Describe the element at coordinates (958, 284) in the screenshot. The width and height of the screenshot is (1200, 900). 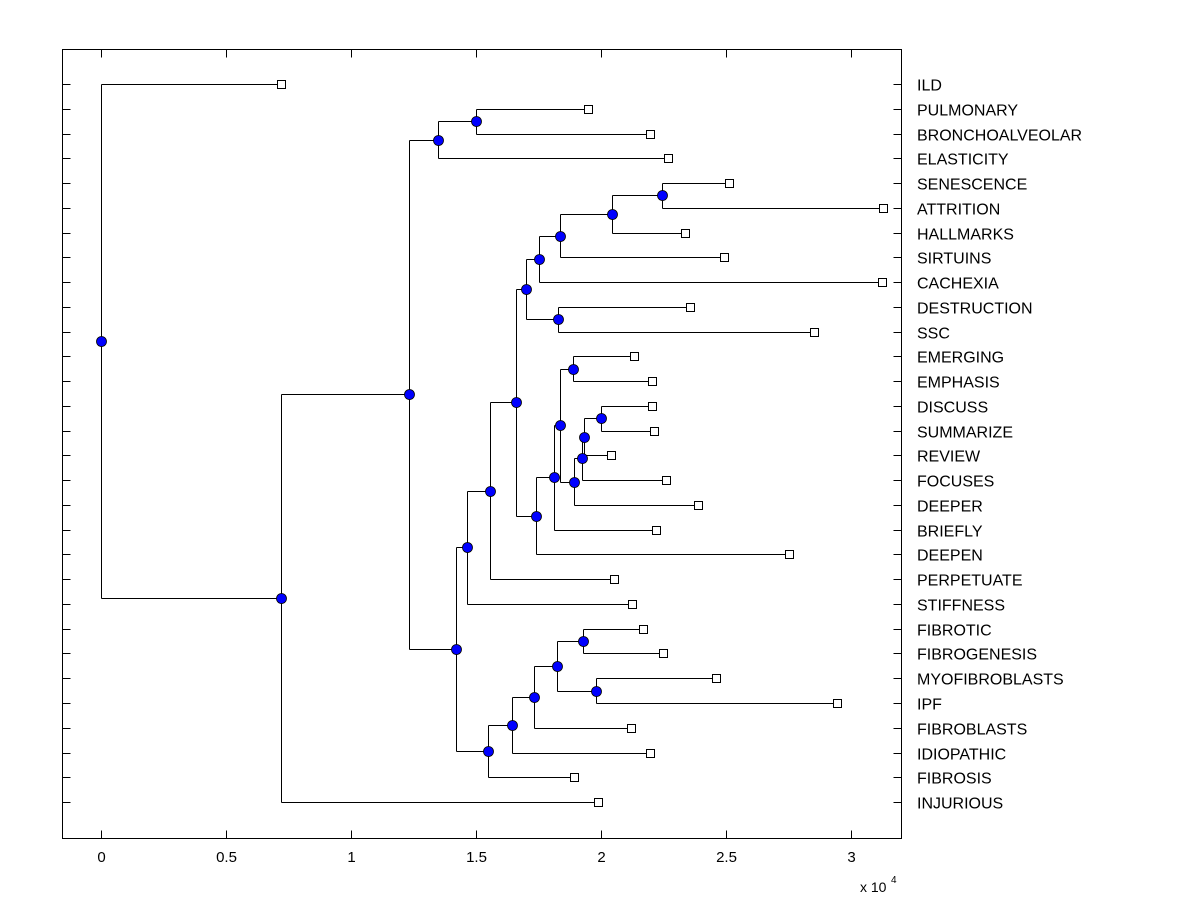
I see `leaf-label-cachexia: CACHEXIA` at that location.